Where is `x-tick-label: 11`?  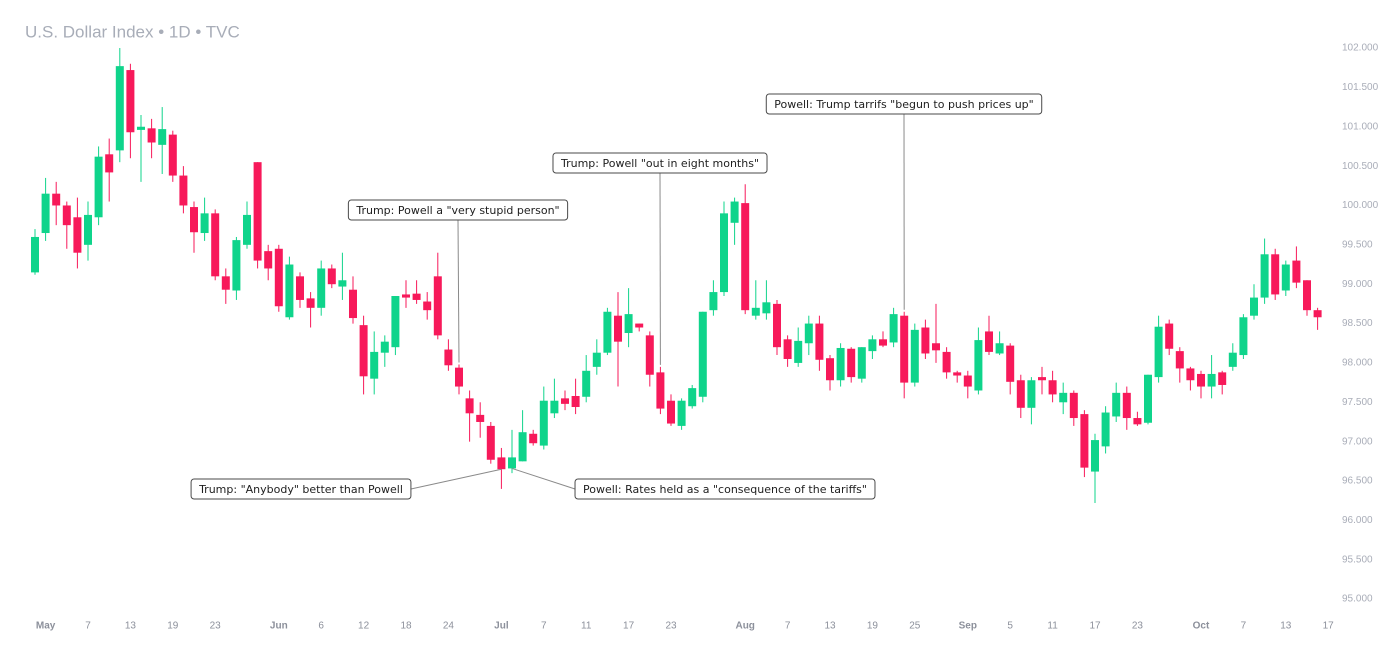 x-tick-label: 11 is located at coordinates (586, 626).